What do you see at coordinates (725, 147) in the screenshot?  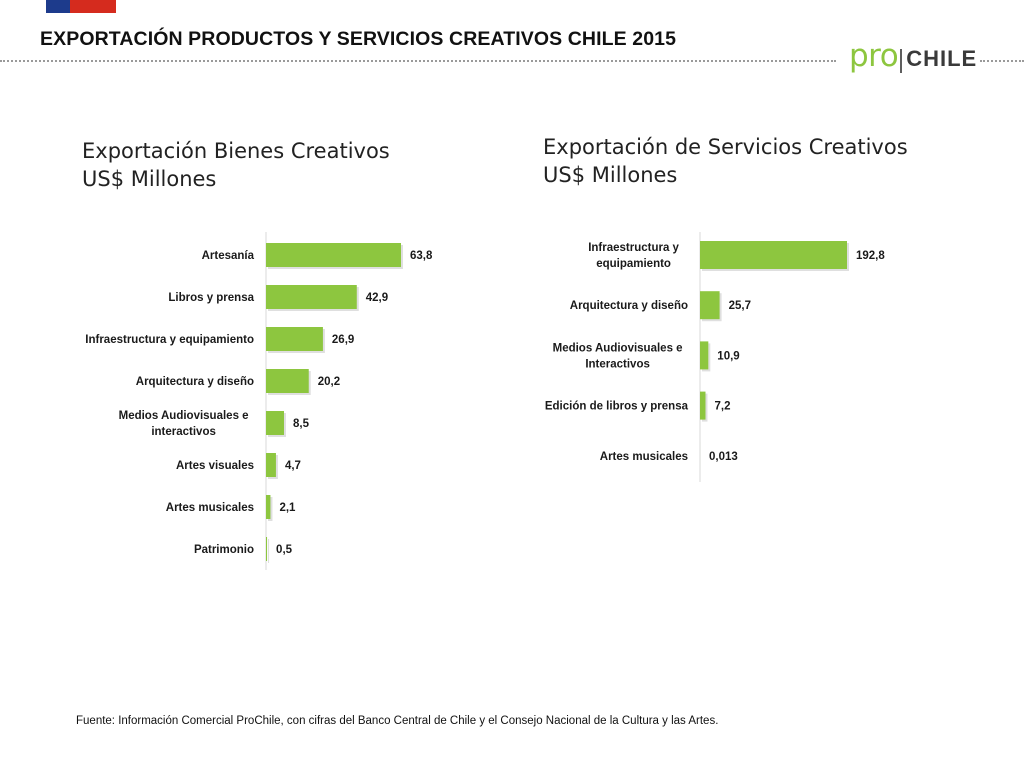 I see `services-chart-title-line1: Exportación de Servicios Creativos` at bounding box center [725, 147].